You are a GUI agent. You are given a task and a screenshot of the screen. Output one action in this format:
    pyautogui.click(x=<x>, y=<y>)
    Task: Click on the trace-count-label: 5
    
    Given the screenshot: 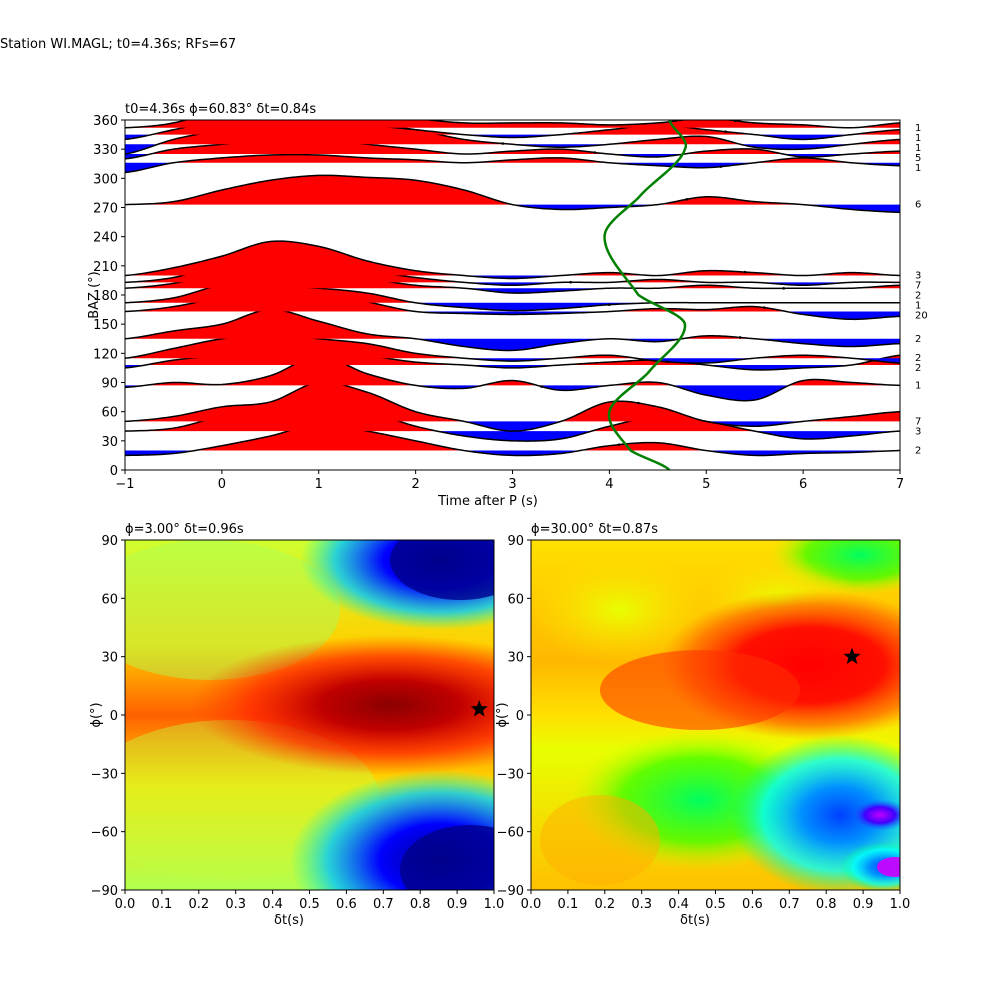 What is the action you would take?
    pyautogui.click(x=918, y=158)
    